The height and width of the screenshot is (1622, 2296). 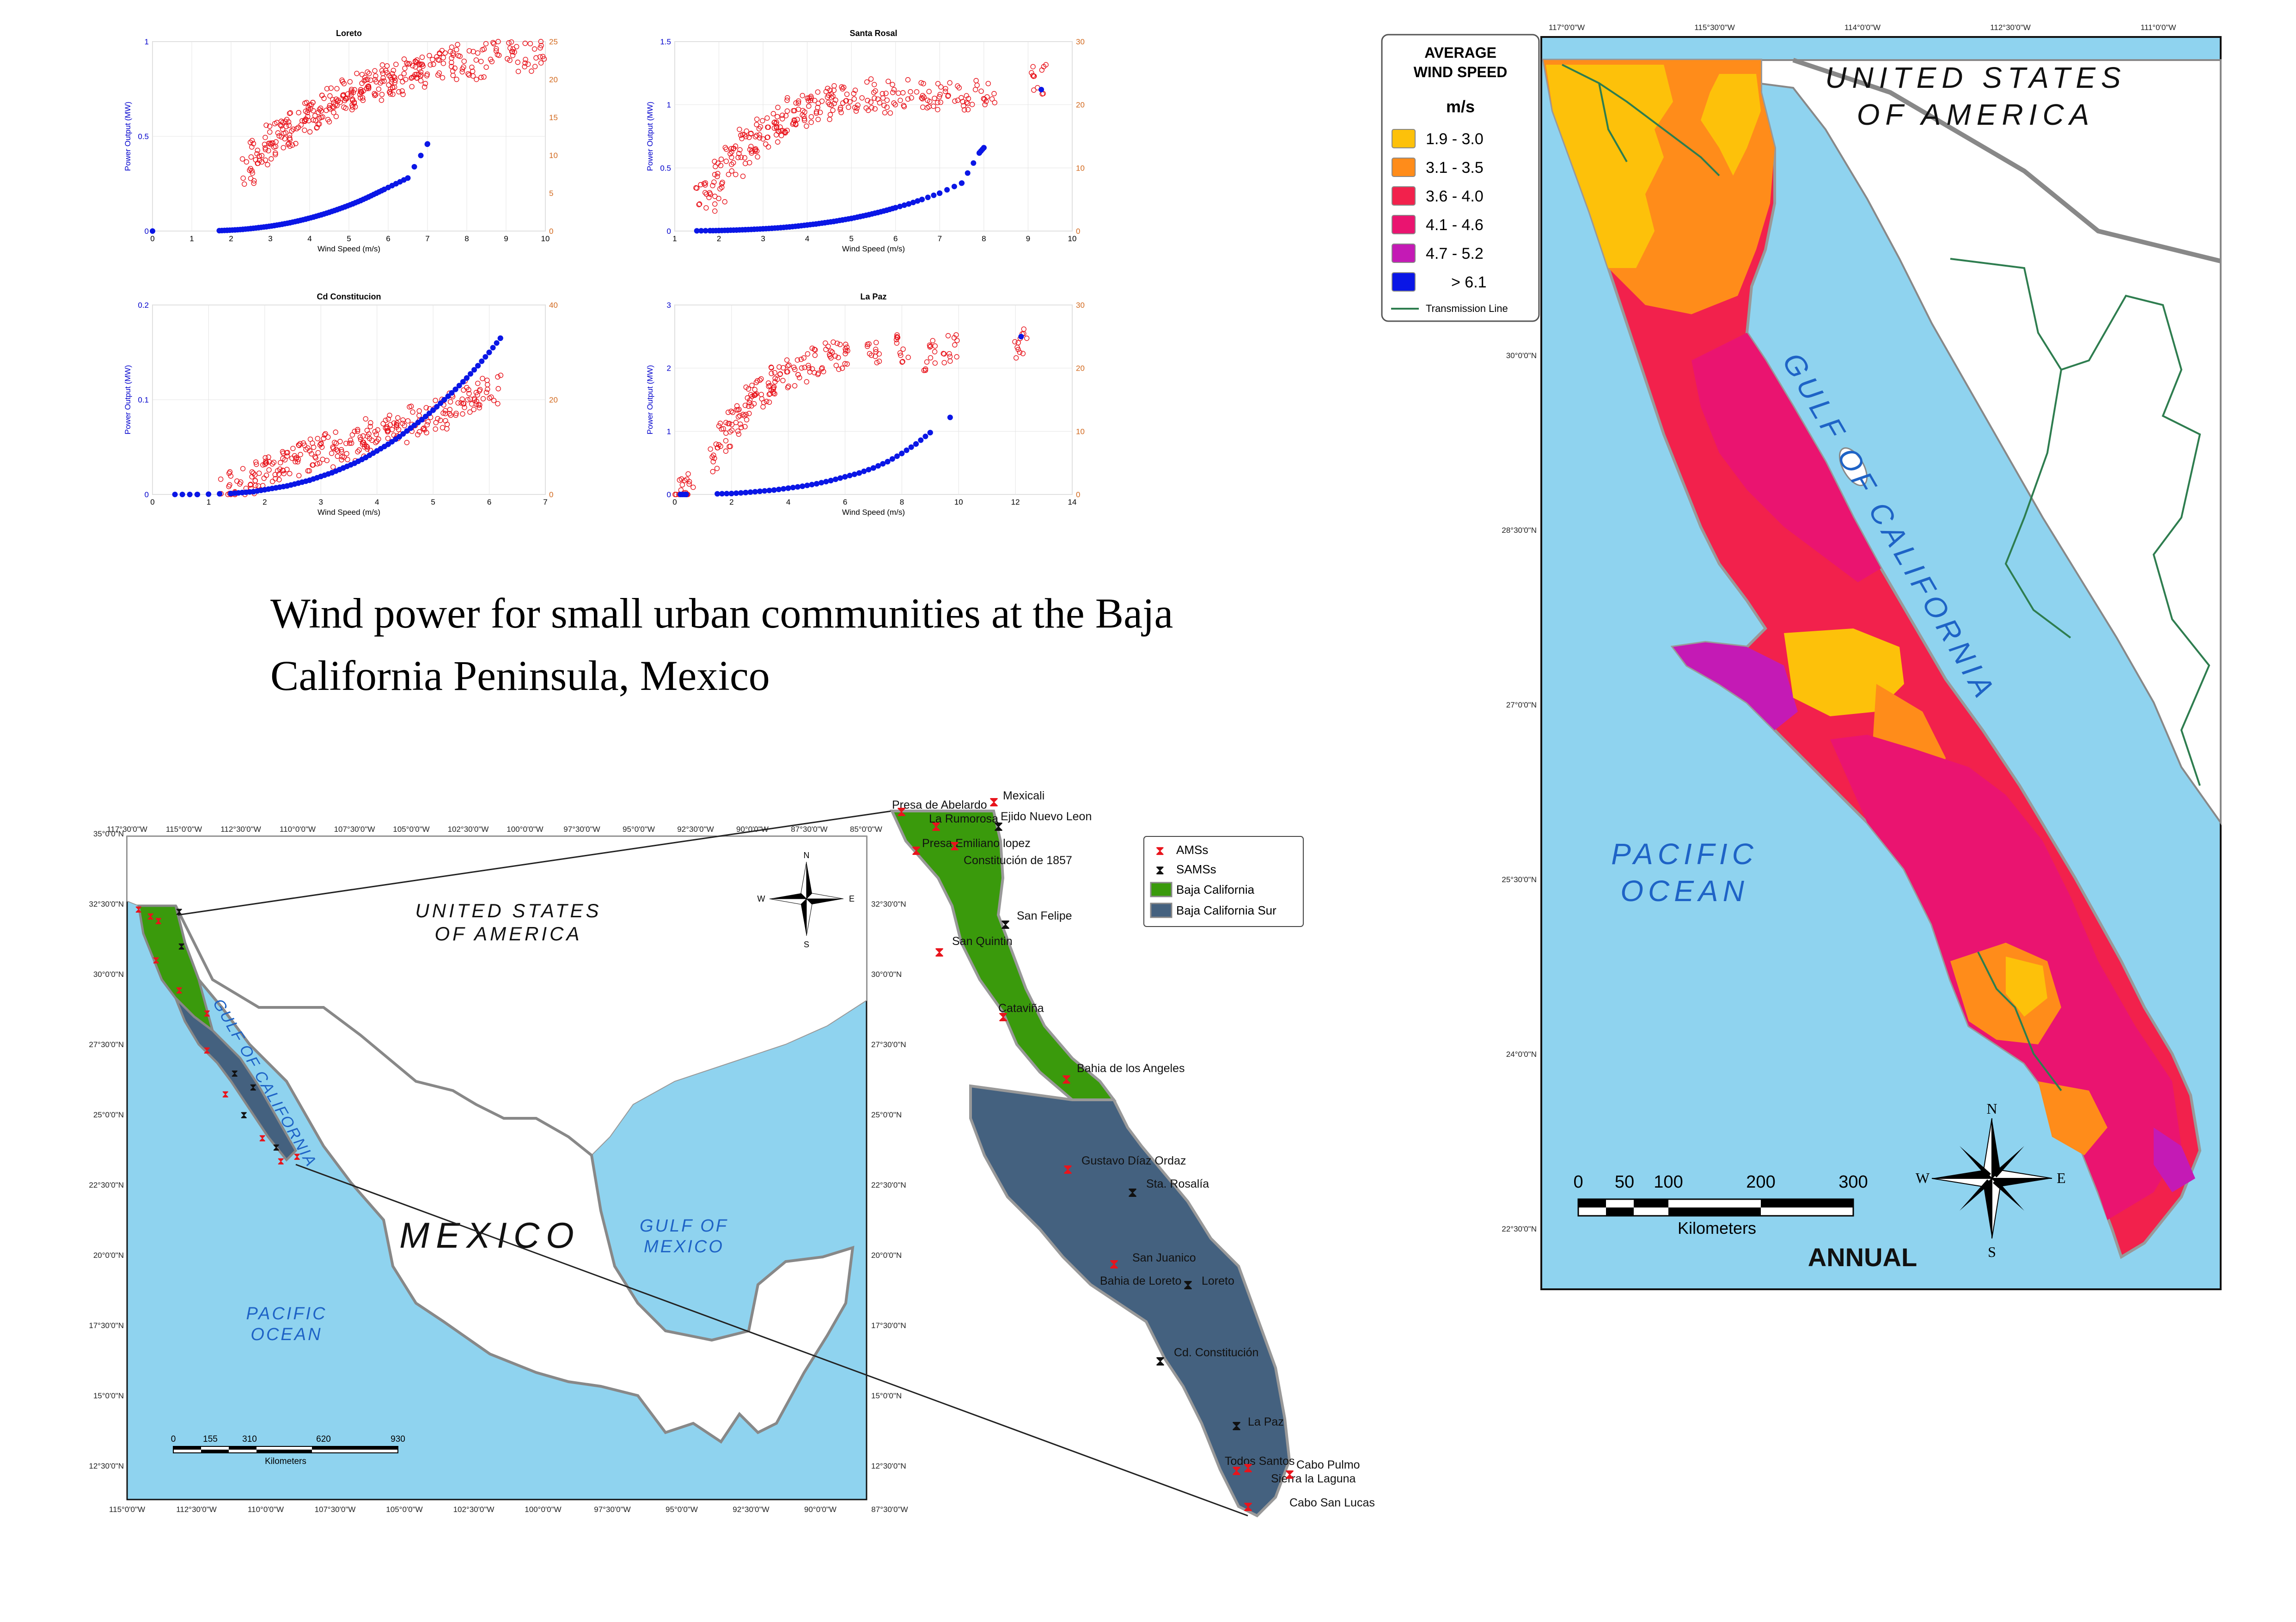 What do you see at coordinates (1328, 1465) in the screenshot?
I see `site-label: Cabo Pulmo` at bounding box center [1328, 1465].